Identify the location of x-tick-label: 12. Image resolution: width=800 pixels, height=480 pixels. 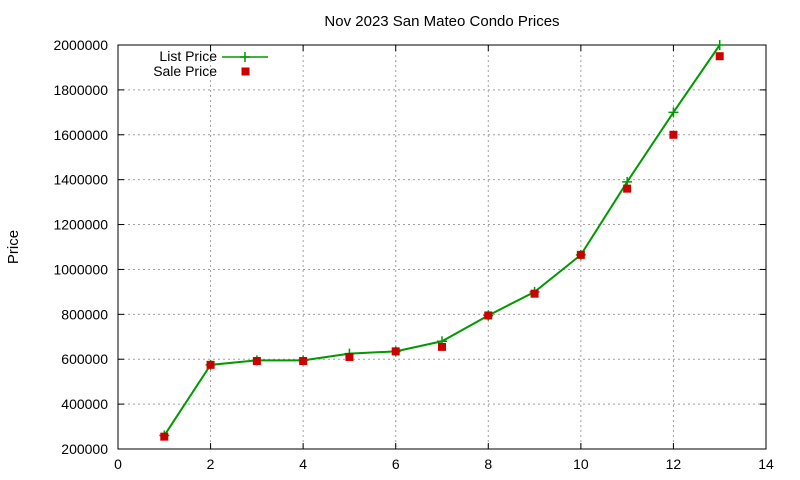
(674, 464).